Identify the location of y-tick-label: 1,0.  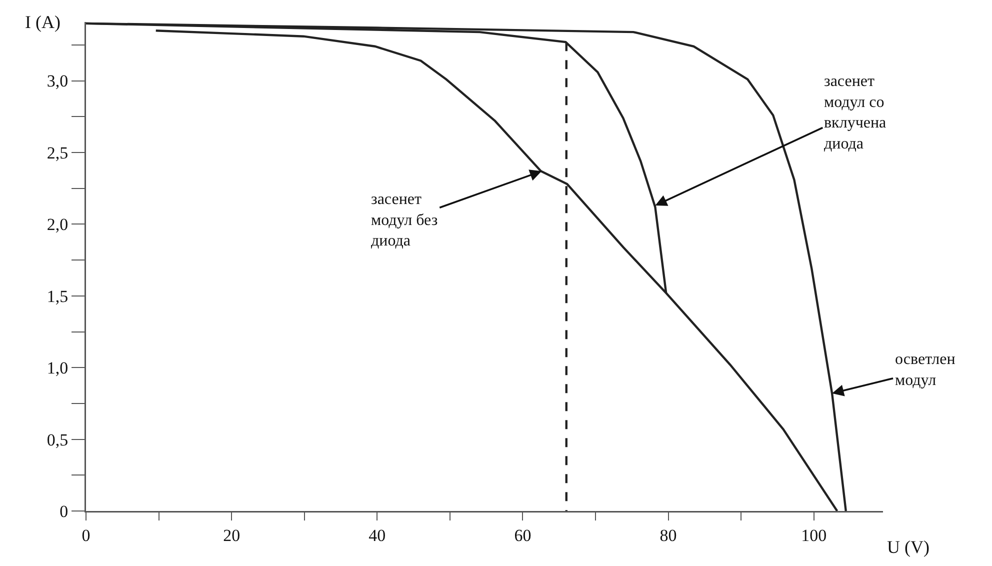
(57, 368).